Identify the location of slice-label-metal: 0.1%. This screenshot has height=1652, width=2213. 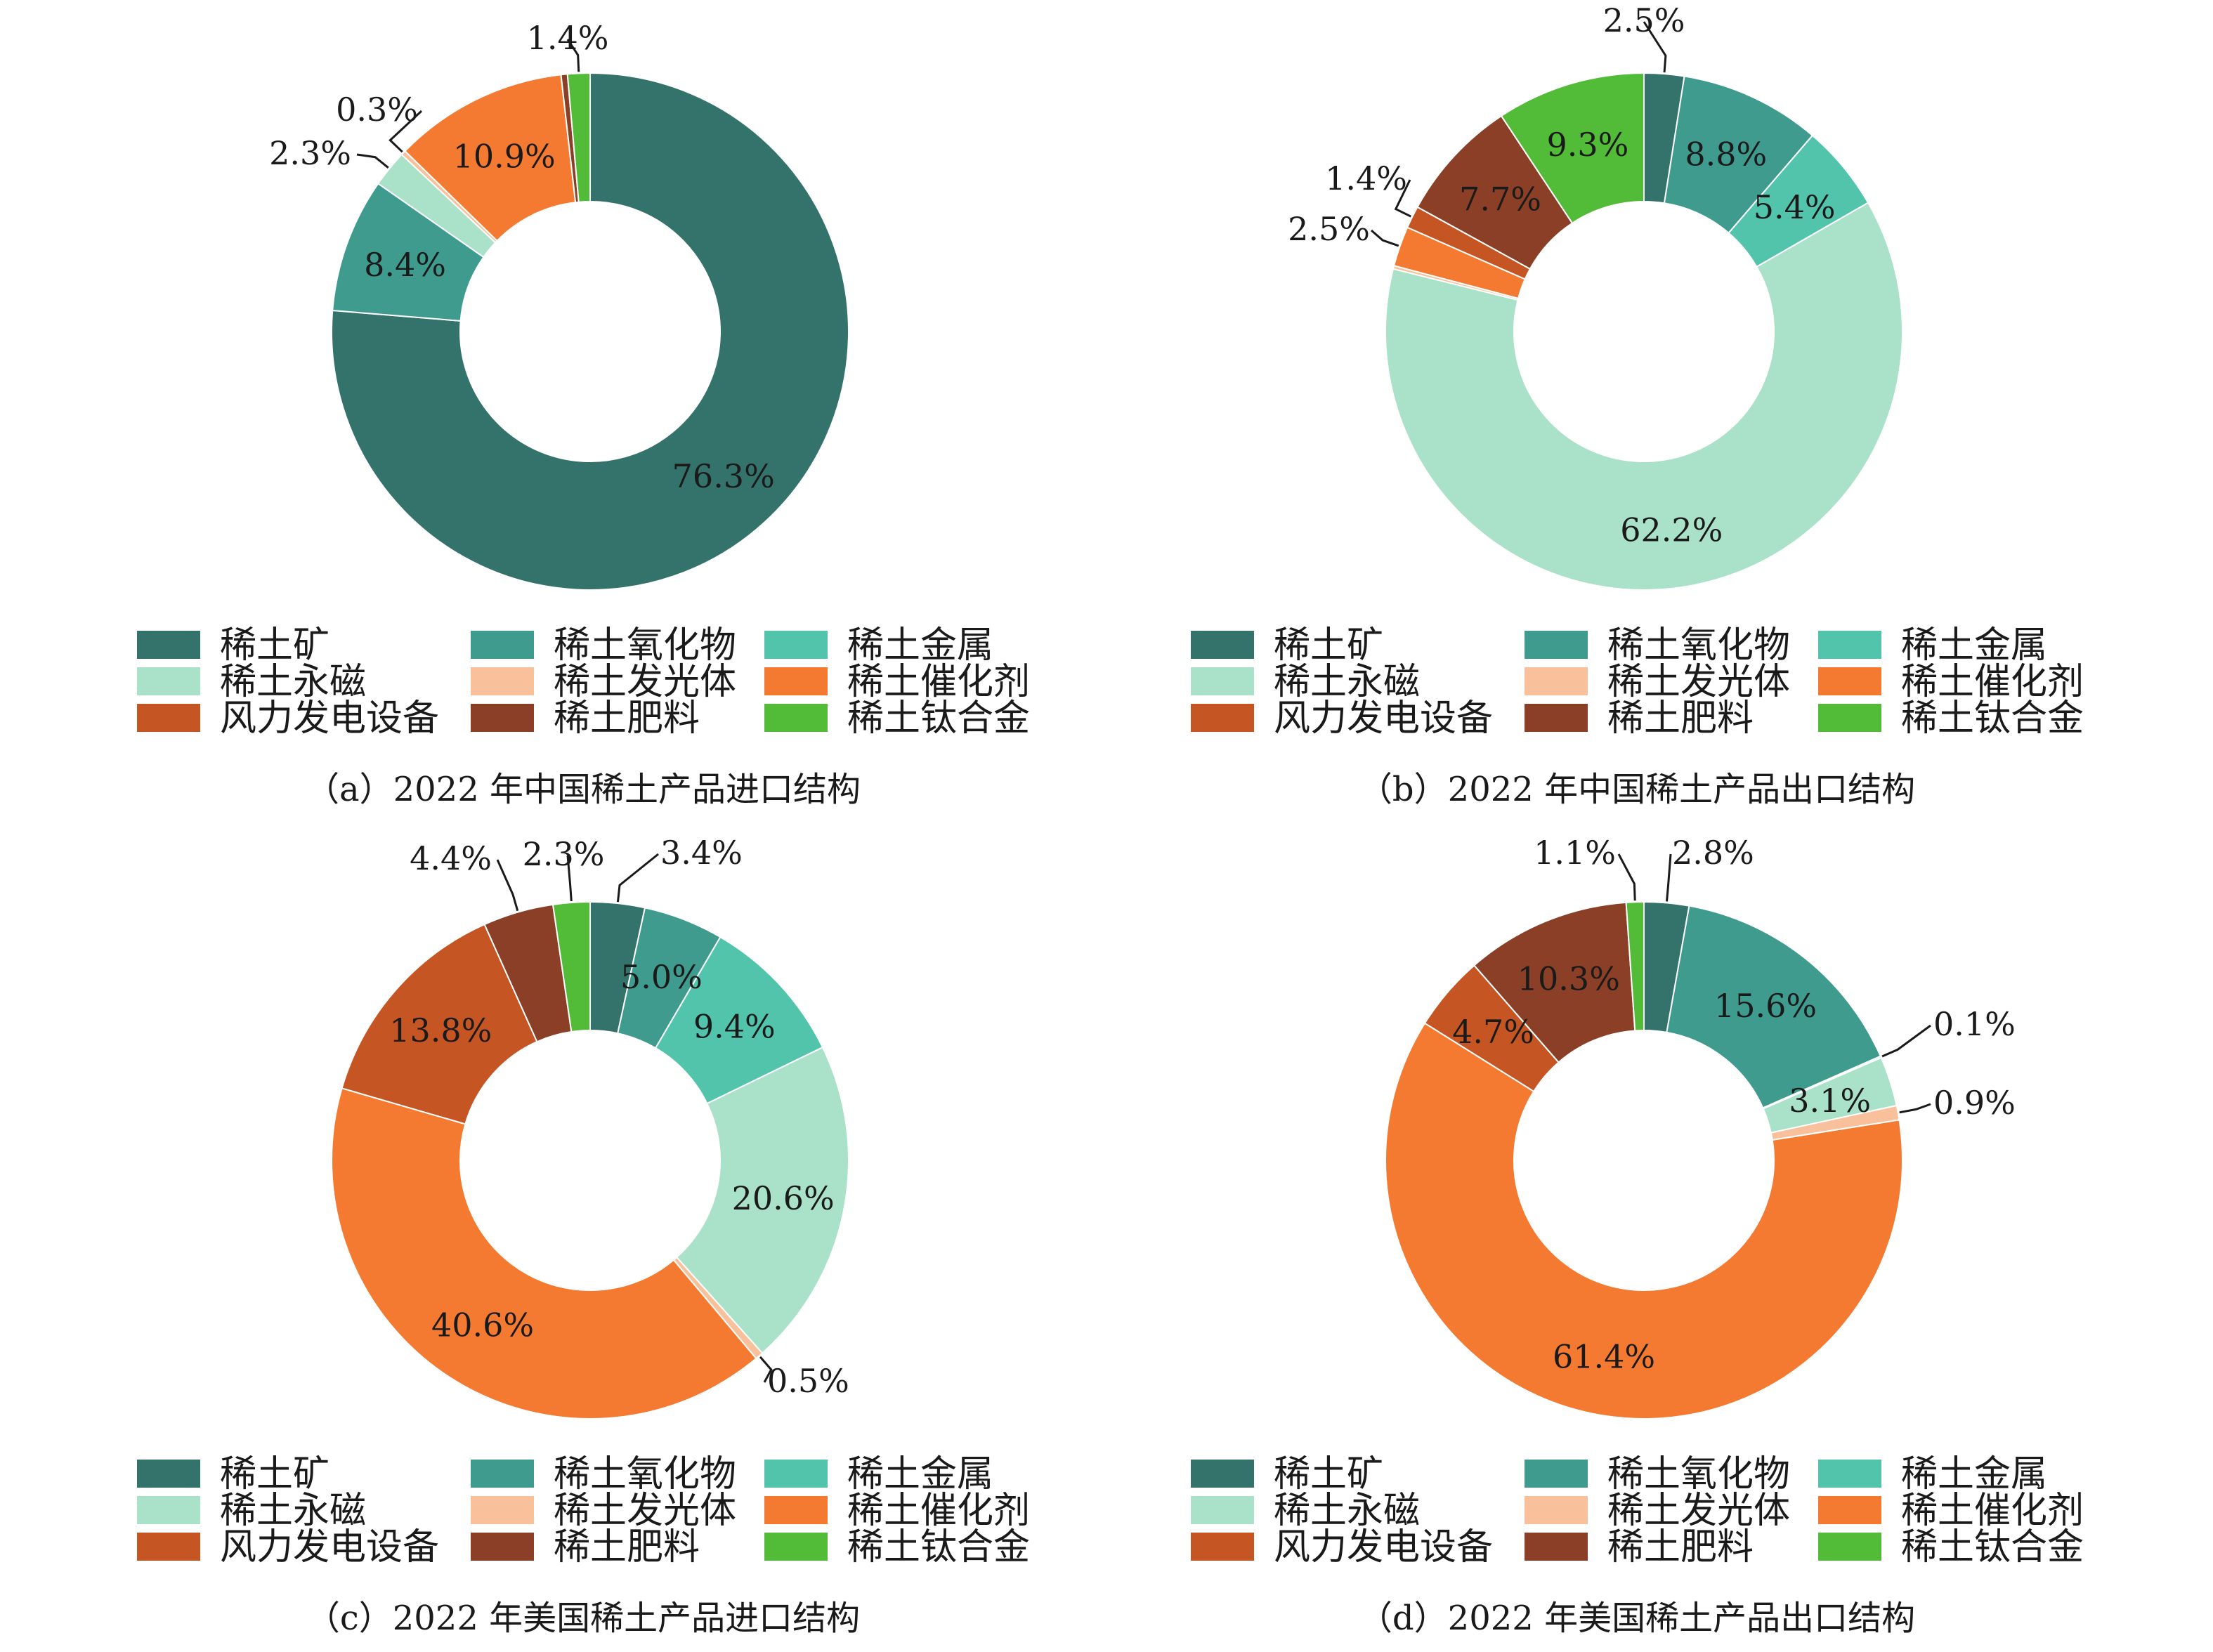
(1974, 1024).